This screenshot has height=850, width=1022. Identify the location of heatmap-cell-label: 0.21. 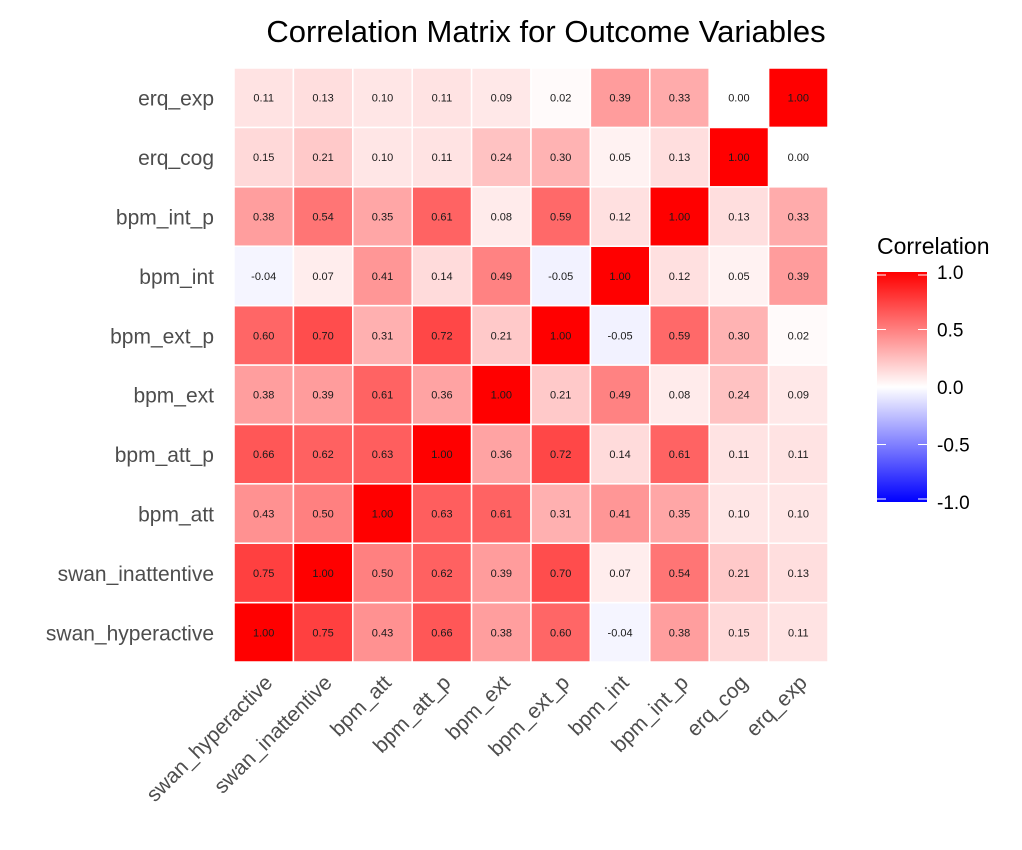
(322, 158).